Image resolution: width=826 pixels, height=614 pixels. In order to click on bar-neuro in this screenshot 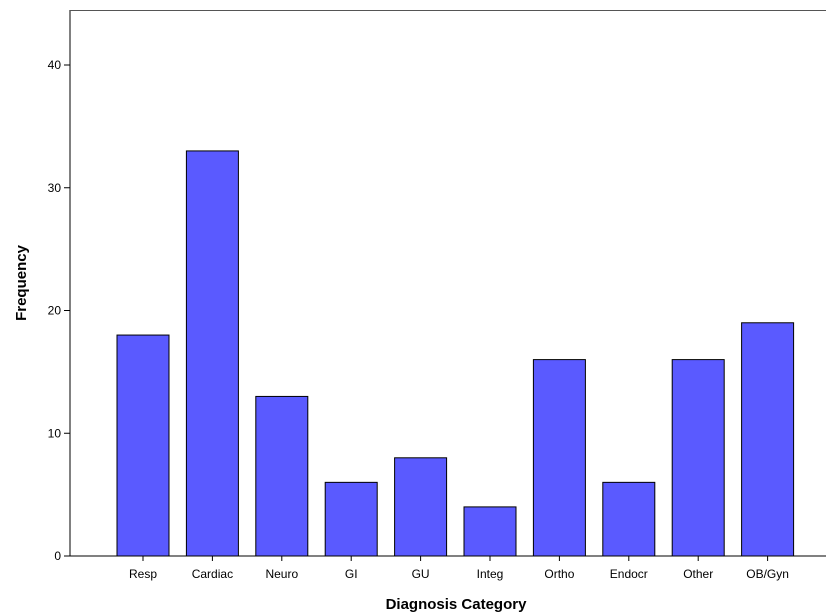, I will do `click(282, 476)`.